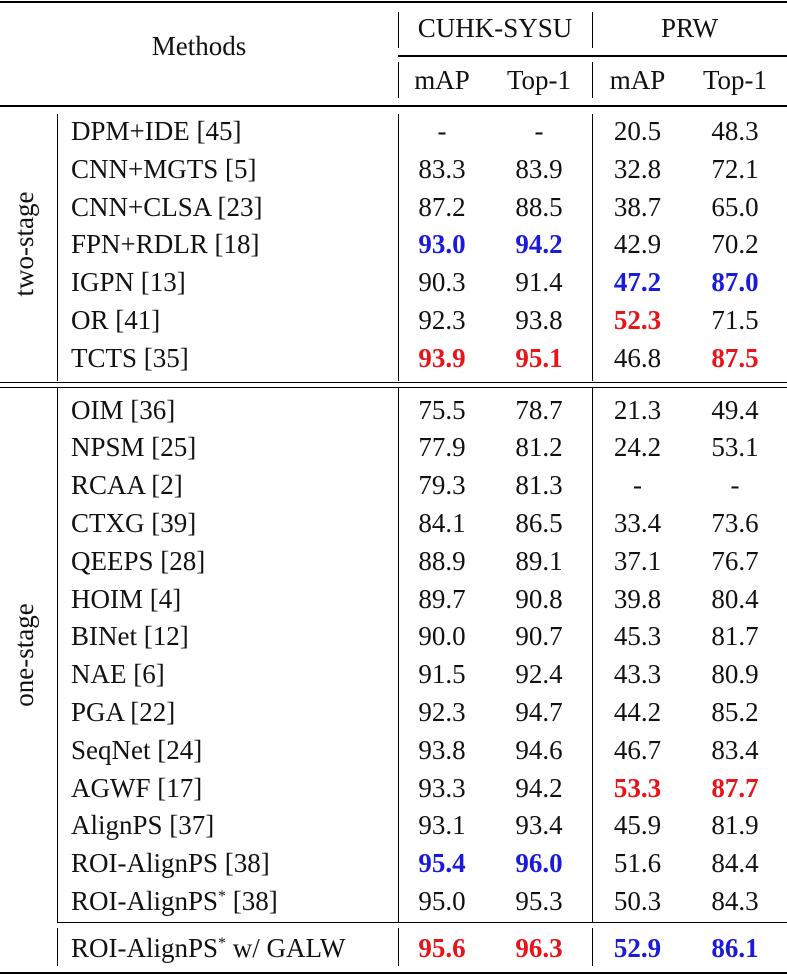 The height and width of the screenshot is (978, 787). I want to click on method-name: CTXG [39], so click(134, 523).